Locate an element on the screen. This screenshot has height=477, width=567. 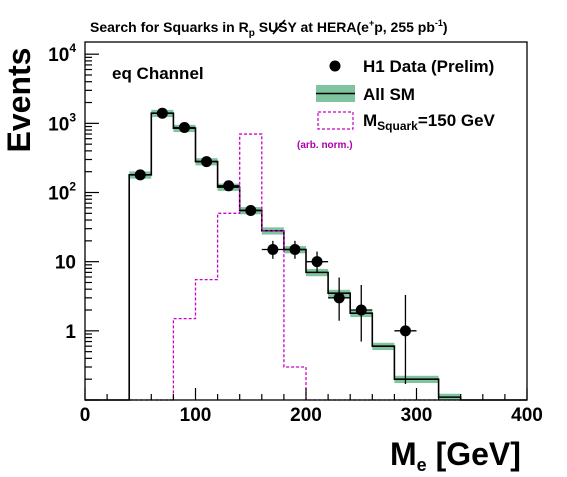
title-exp: -1 is located at coordinates (439, 23).